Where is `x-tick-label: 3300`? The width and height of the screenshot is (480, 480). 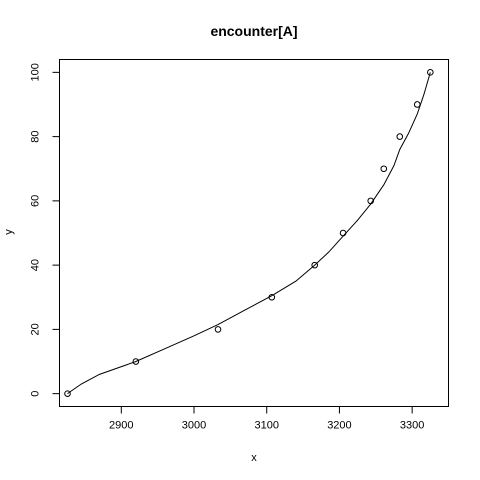
x-tick-label: 3300 is located at coordinates (412, 426).